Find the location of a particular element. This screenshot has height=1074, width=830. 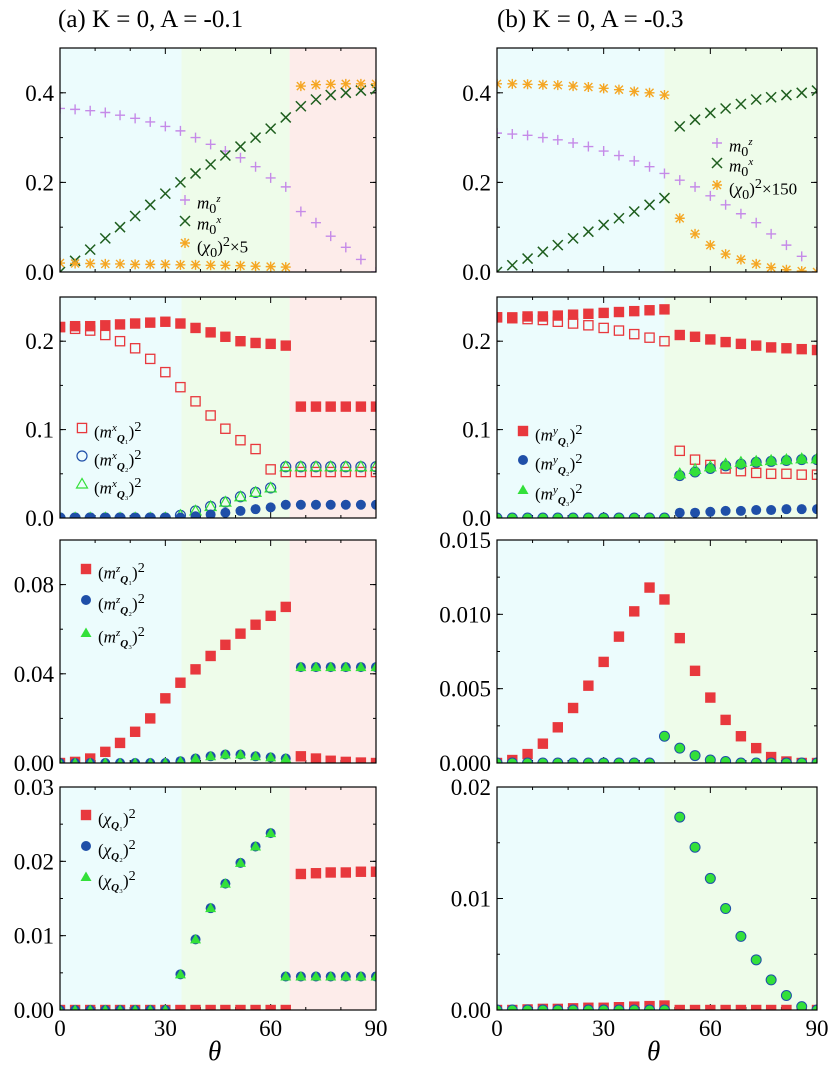

title-b: (b) K = 0, A = -0.3 is located at coordinates (590, 19).